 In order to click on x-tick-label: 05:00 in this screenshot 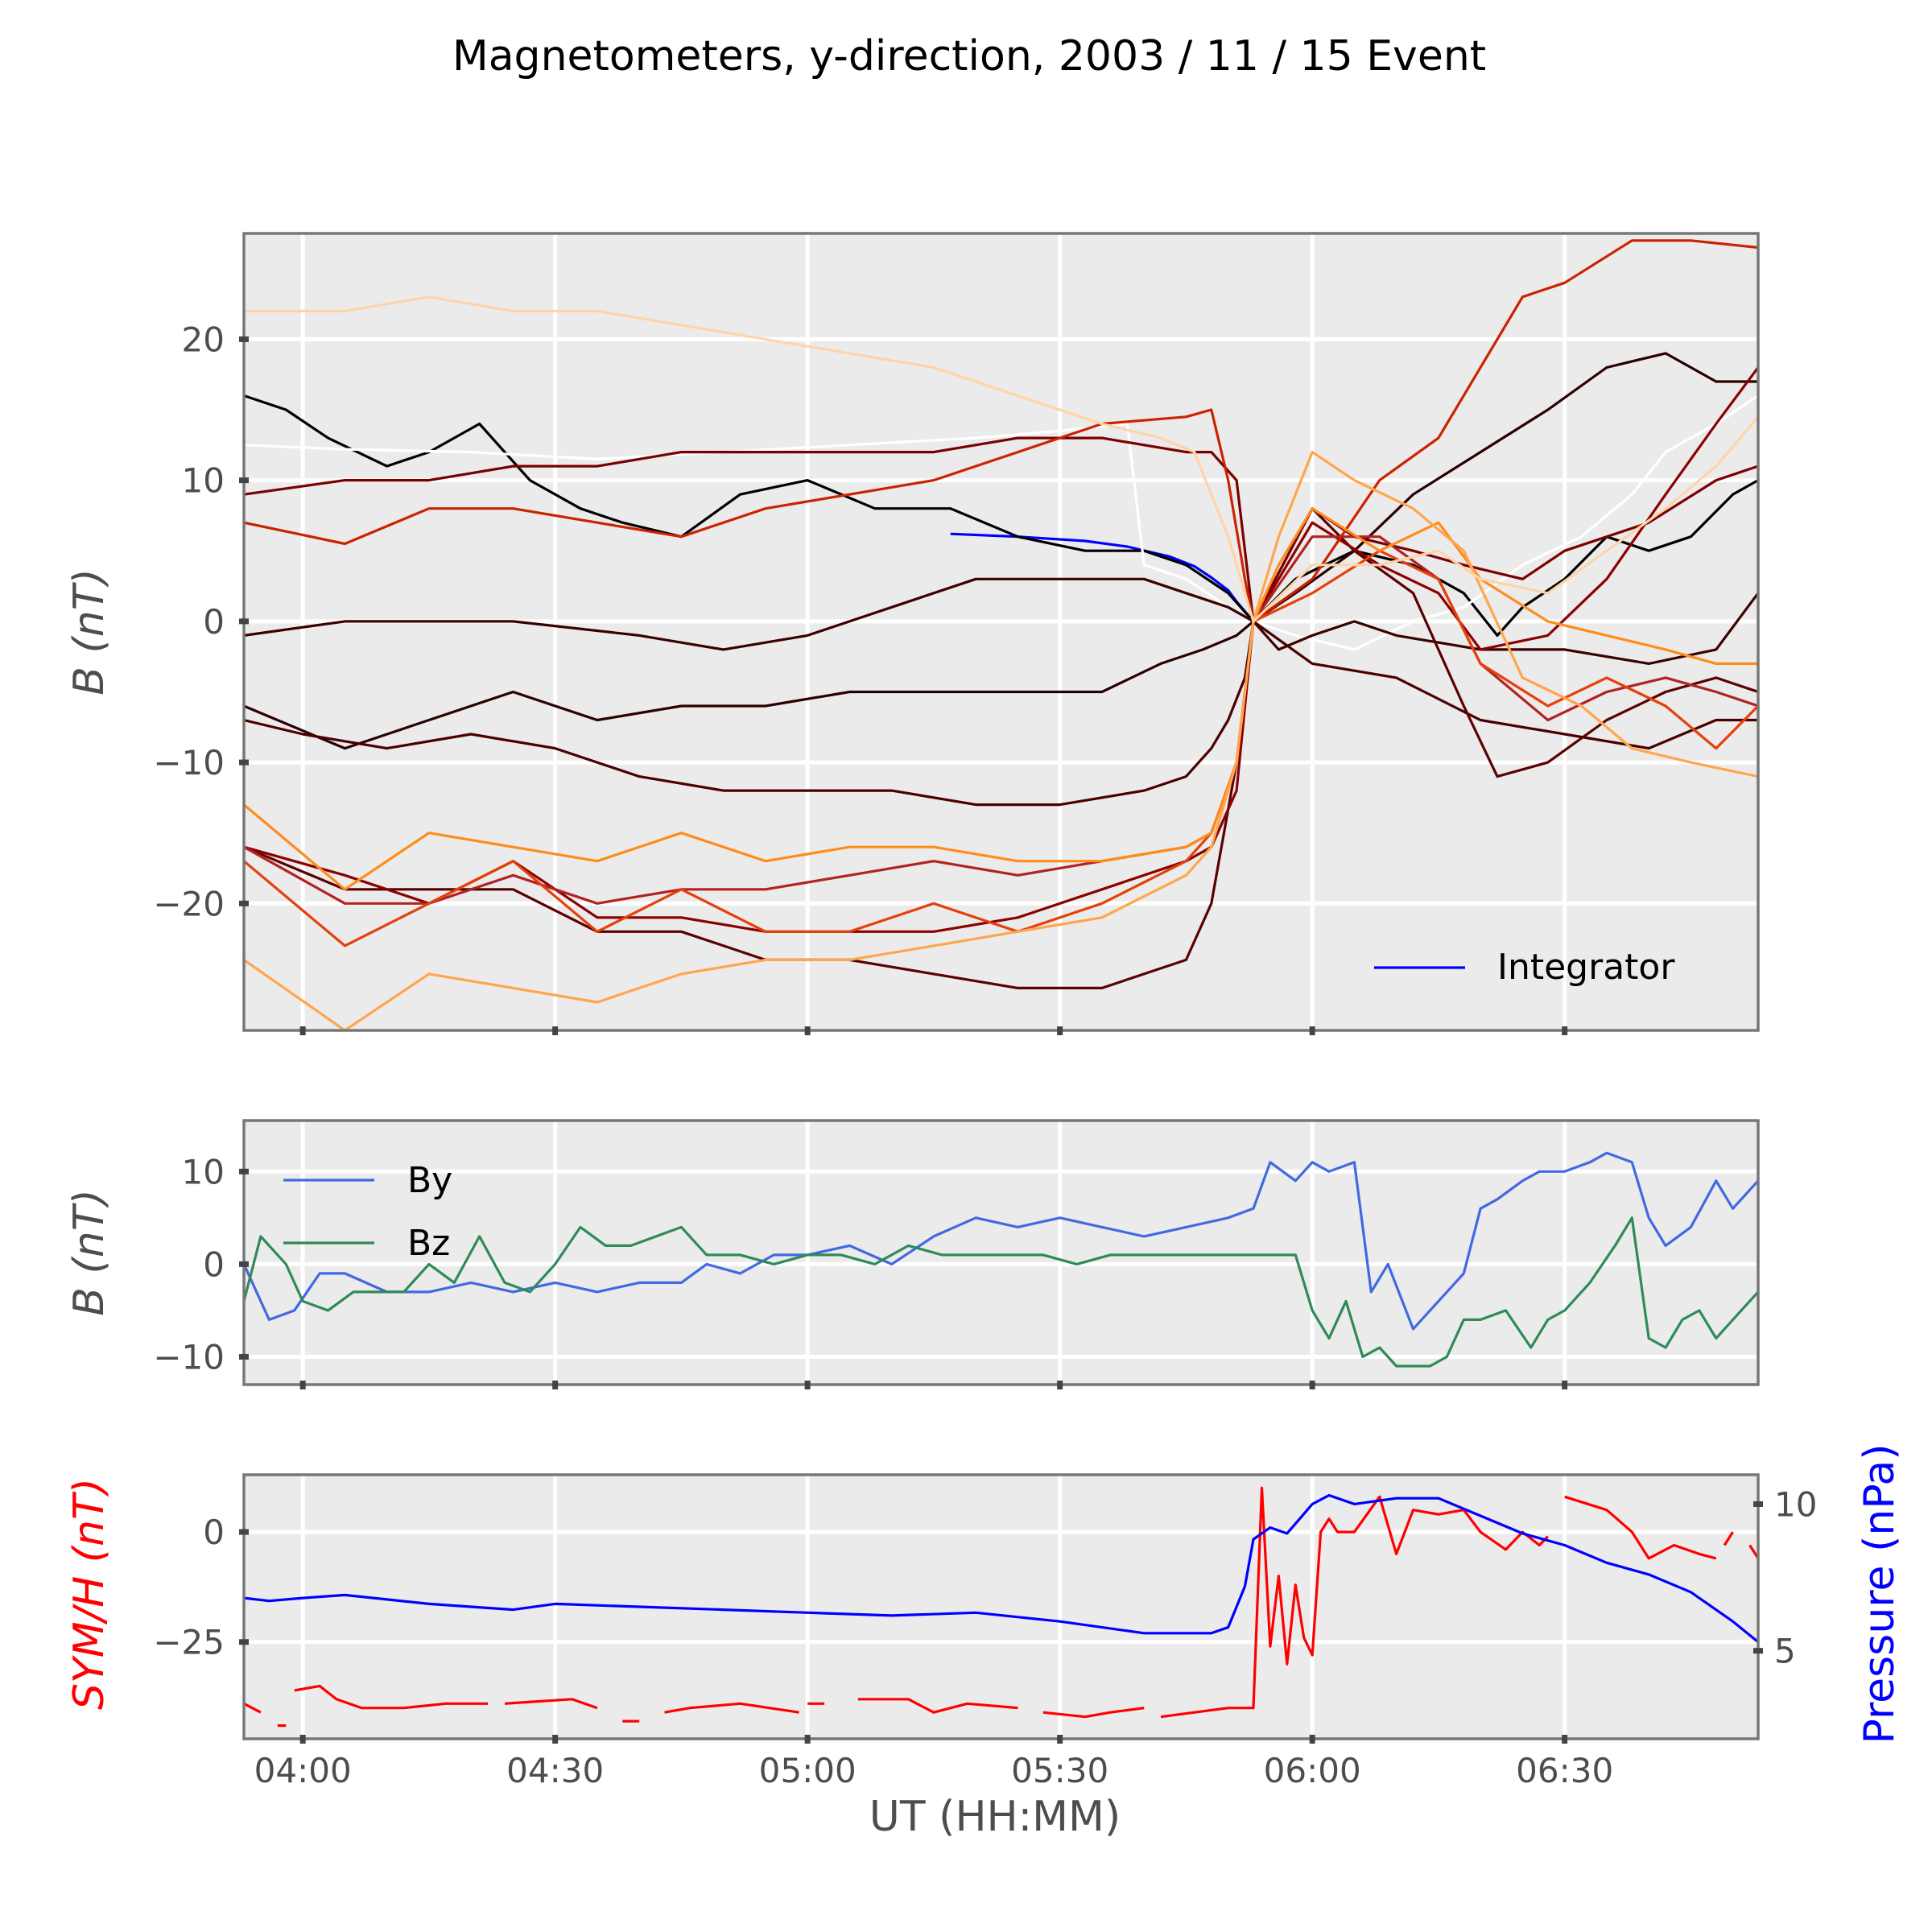, I will do `click(808, 1770)`.